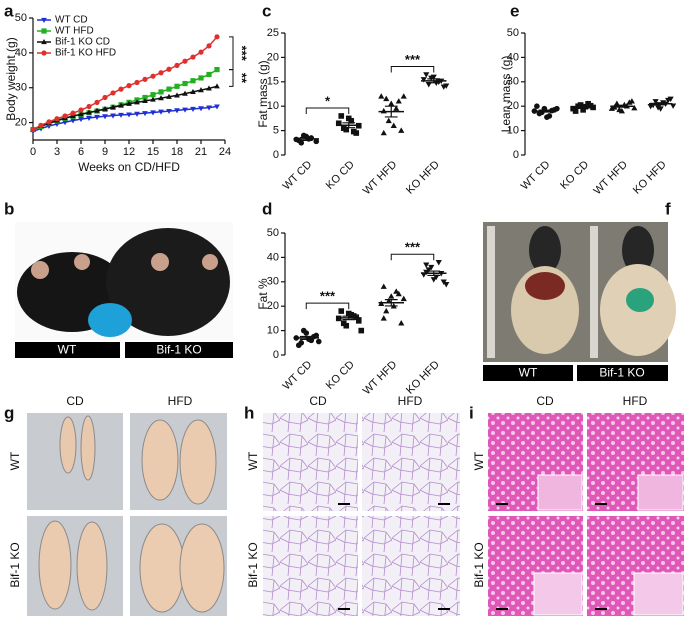 The height and width of the screenshot is (622, 685). I want to click on y-tick-label: 30, so click(513, 82).